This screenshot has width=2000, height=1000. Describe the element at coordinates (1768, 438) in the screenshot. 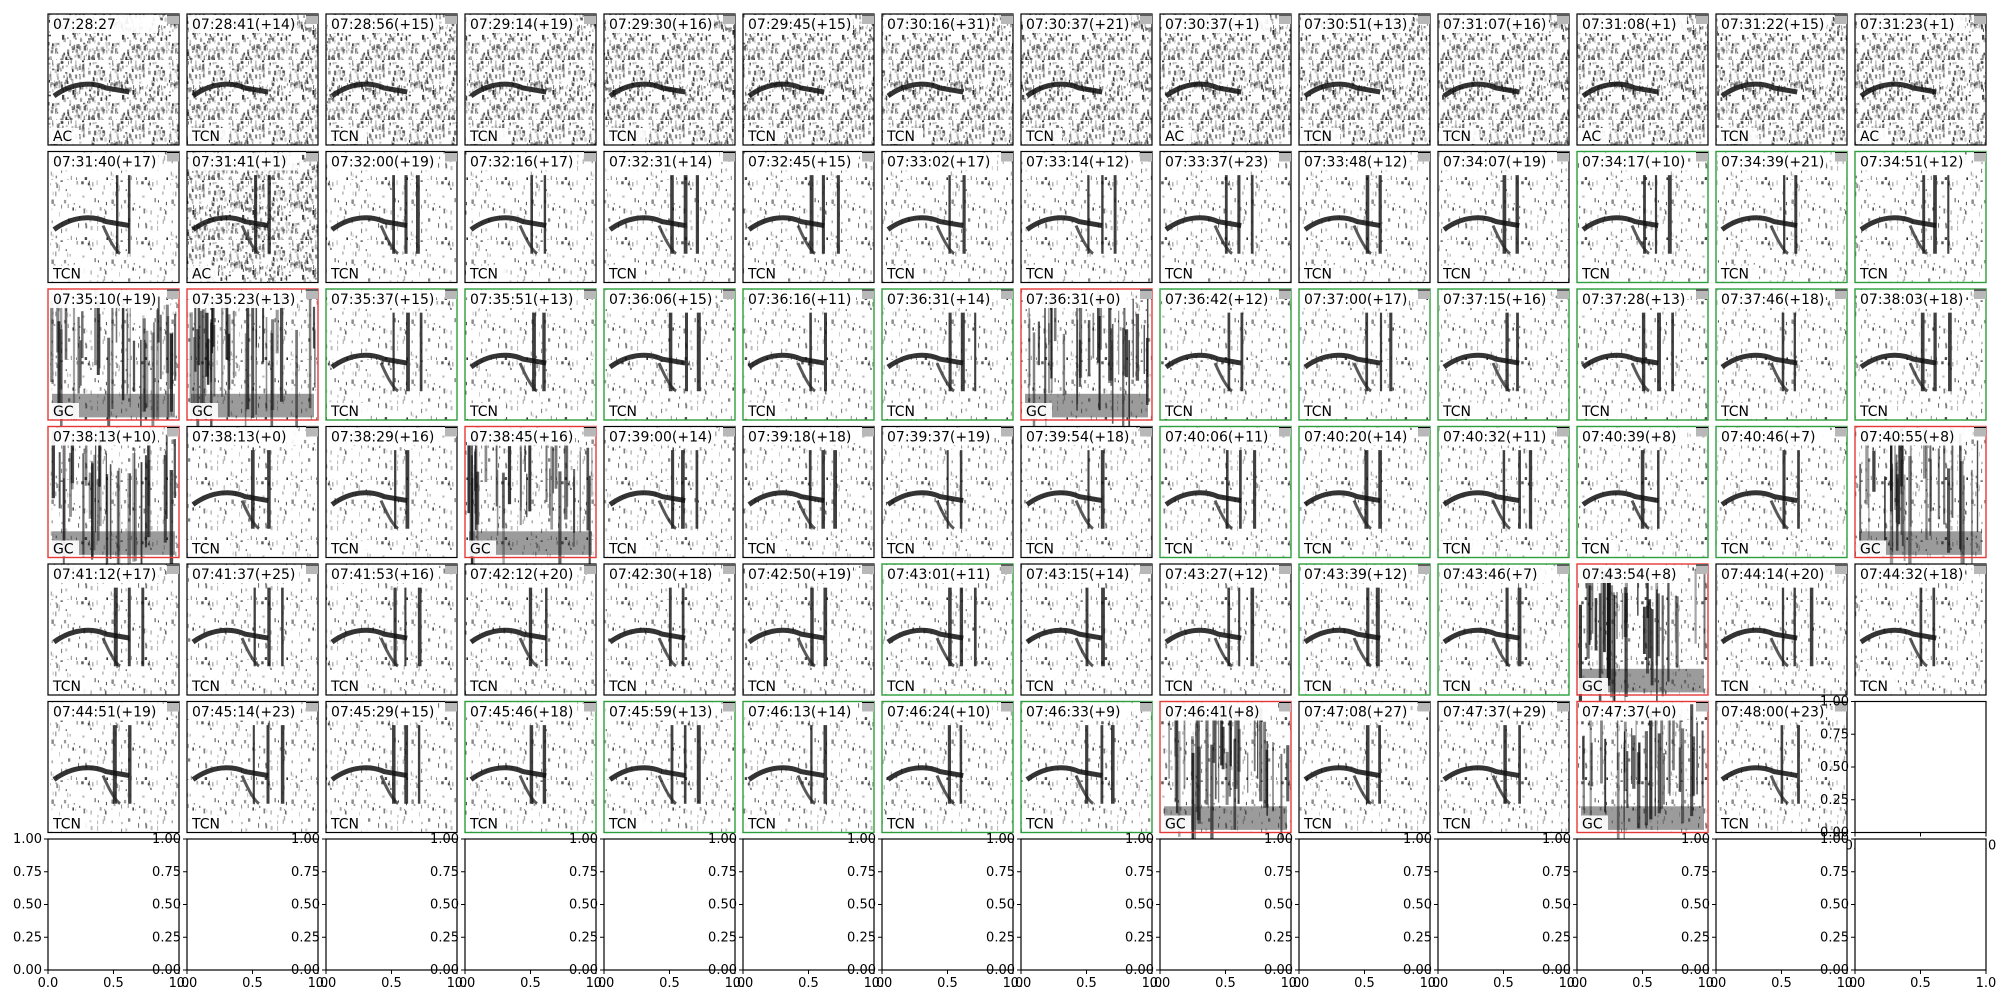

I see `panel-title: 07:40:46(+7)` at that location.